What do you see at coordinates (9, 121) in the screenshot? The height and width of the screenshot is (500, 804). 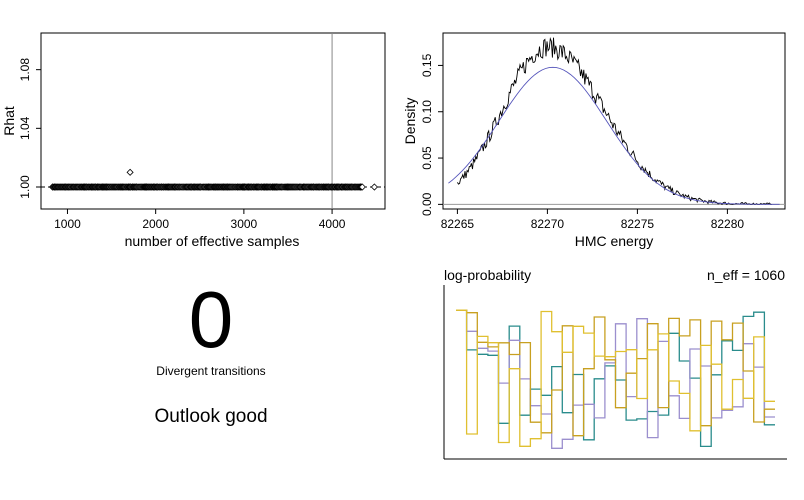 I see `rhat-y-label: Rhat` at bounding box center [9, 121].